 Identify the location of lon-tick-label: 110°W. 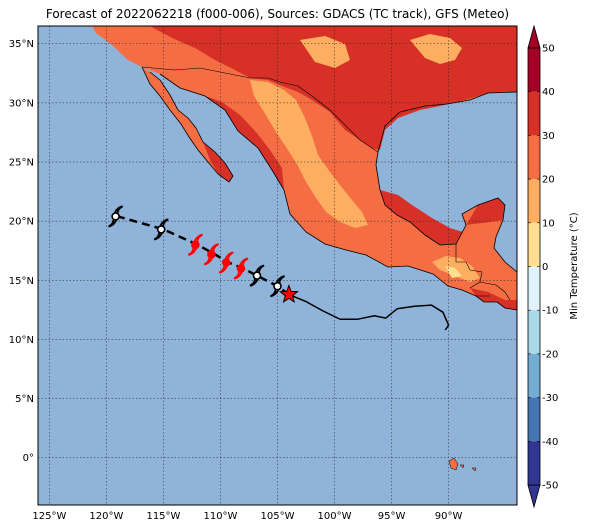
(220, 516).